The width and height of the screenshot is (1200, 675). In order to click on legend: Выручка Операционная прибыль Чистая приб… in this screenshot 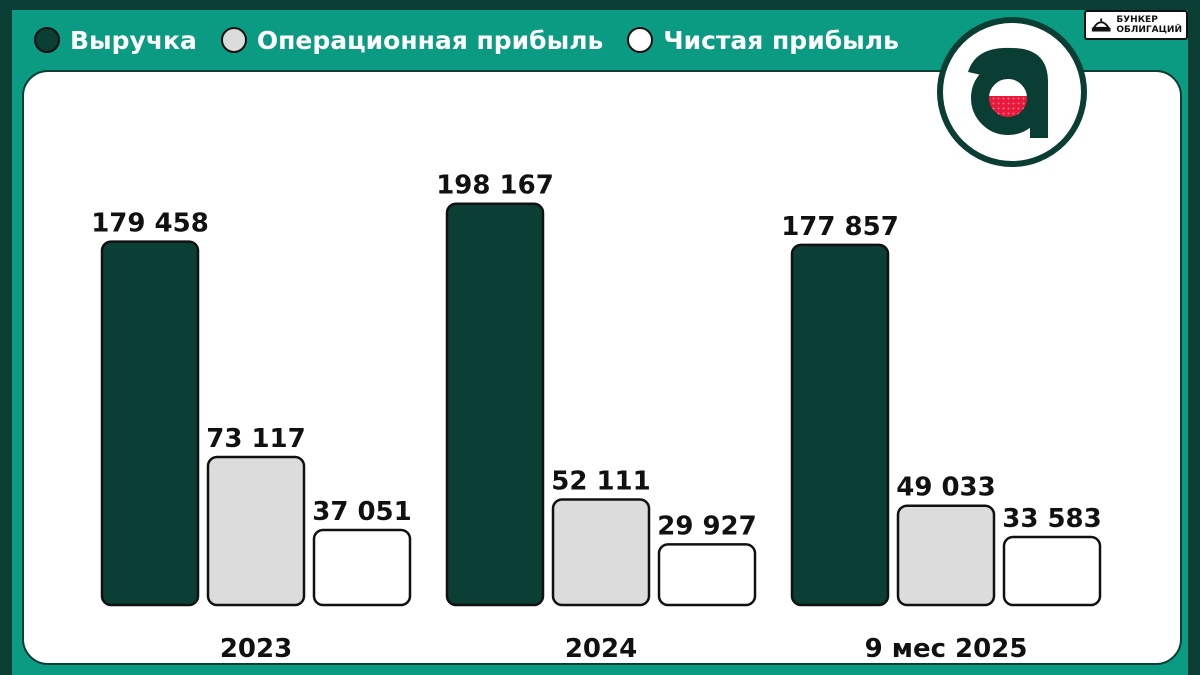, I will do `click(466, 40)`.